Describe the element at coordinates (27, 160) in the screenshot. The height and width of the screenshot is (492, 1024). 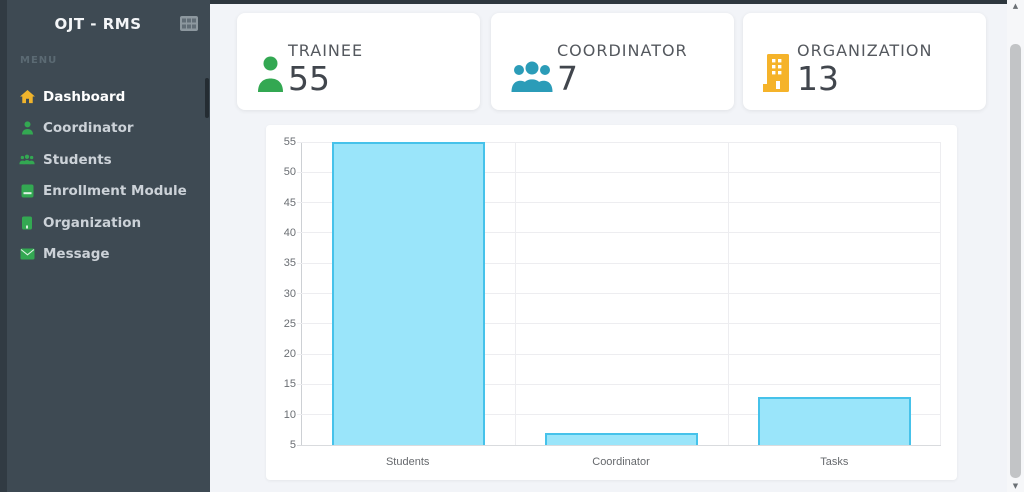
I see `users-icon` at that location.